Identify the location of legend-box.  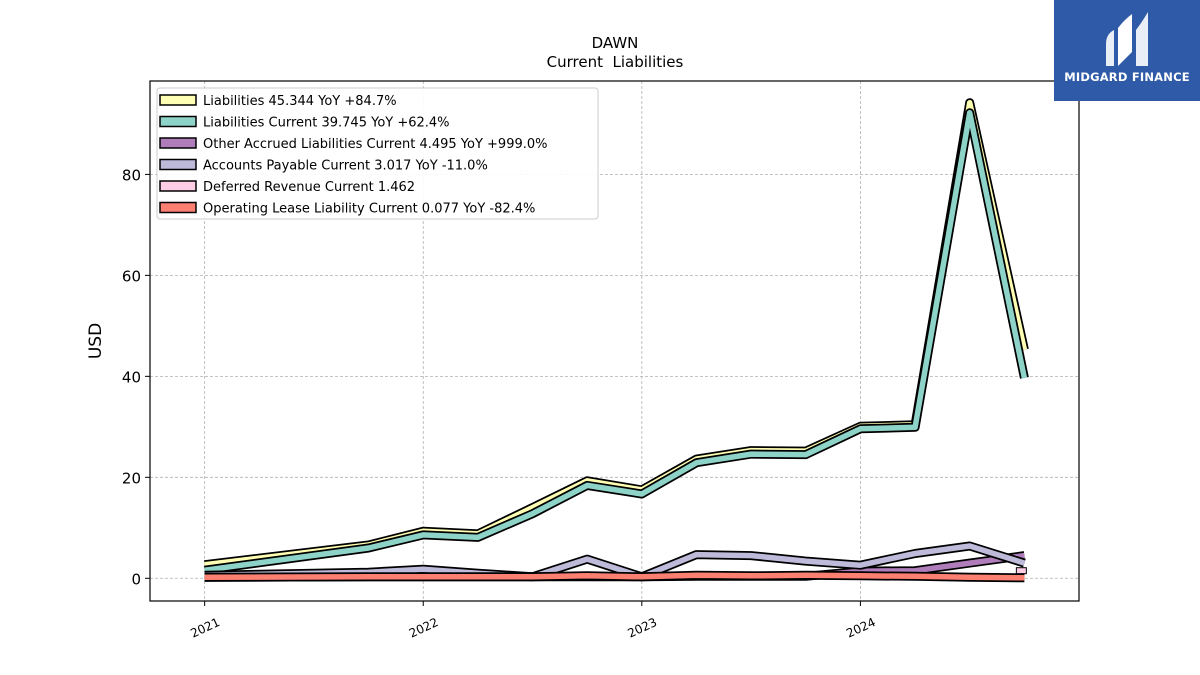
(377, 153).